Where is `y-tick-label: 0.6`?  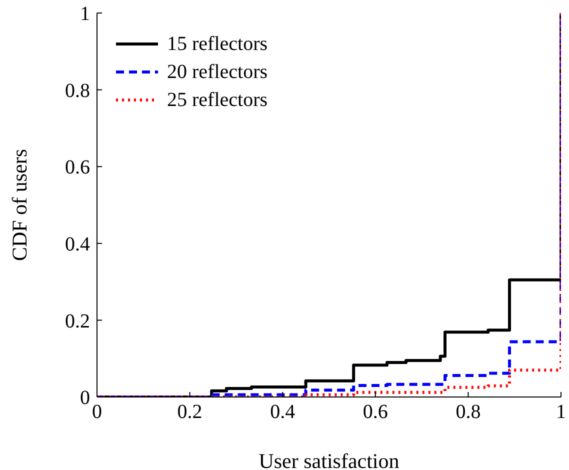 y-tick-label: 0.6 is located at coordinates (77, 167).